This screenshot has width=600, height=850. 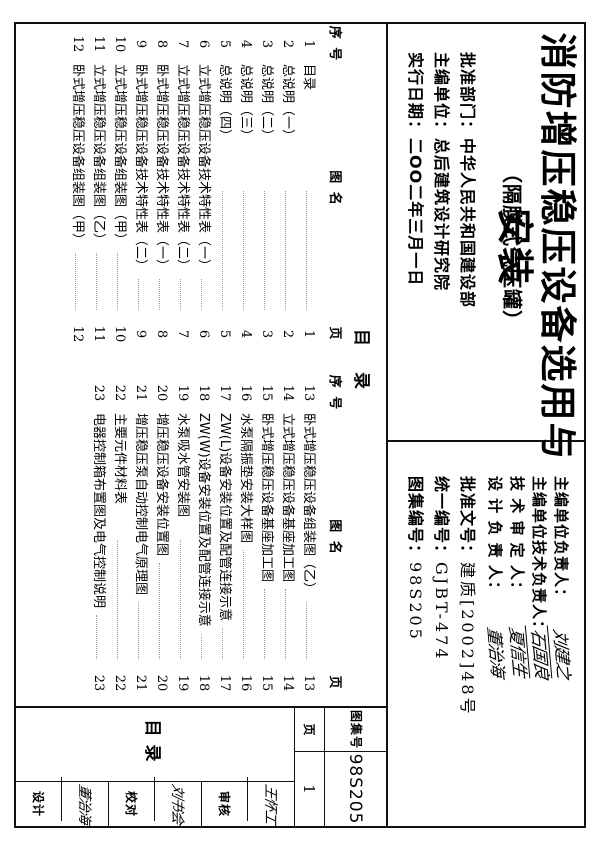 I want to click on toc-page: 8, so click(x=161, y=334).